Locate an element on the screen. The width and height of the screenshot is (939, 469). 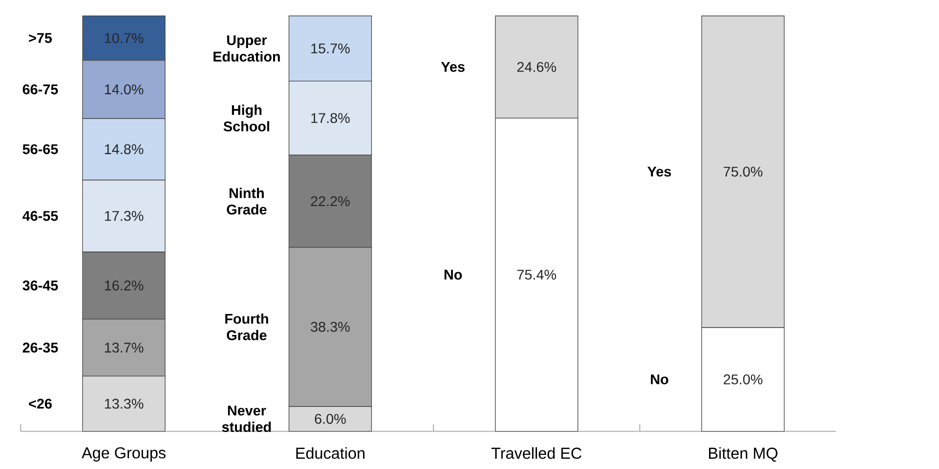
data-label: 25.0% is located at coordinates (743, 379).